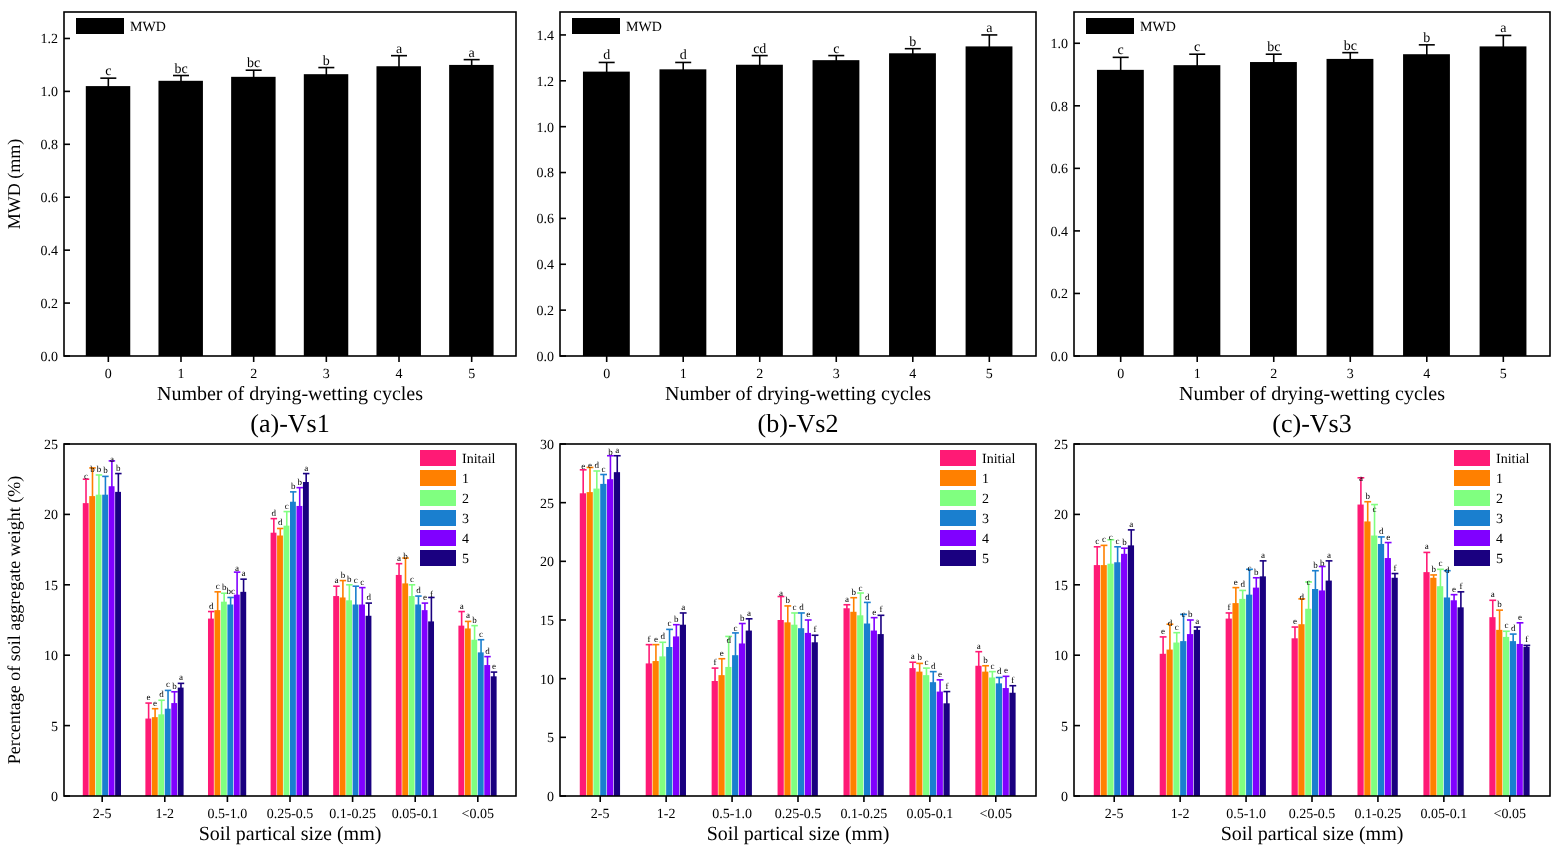  Describe the element at coordinates (290, 423) in the screenshot. I see `text: (a)-Vs1` at that location.